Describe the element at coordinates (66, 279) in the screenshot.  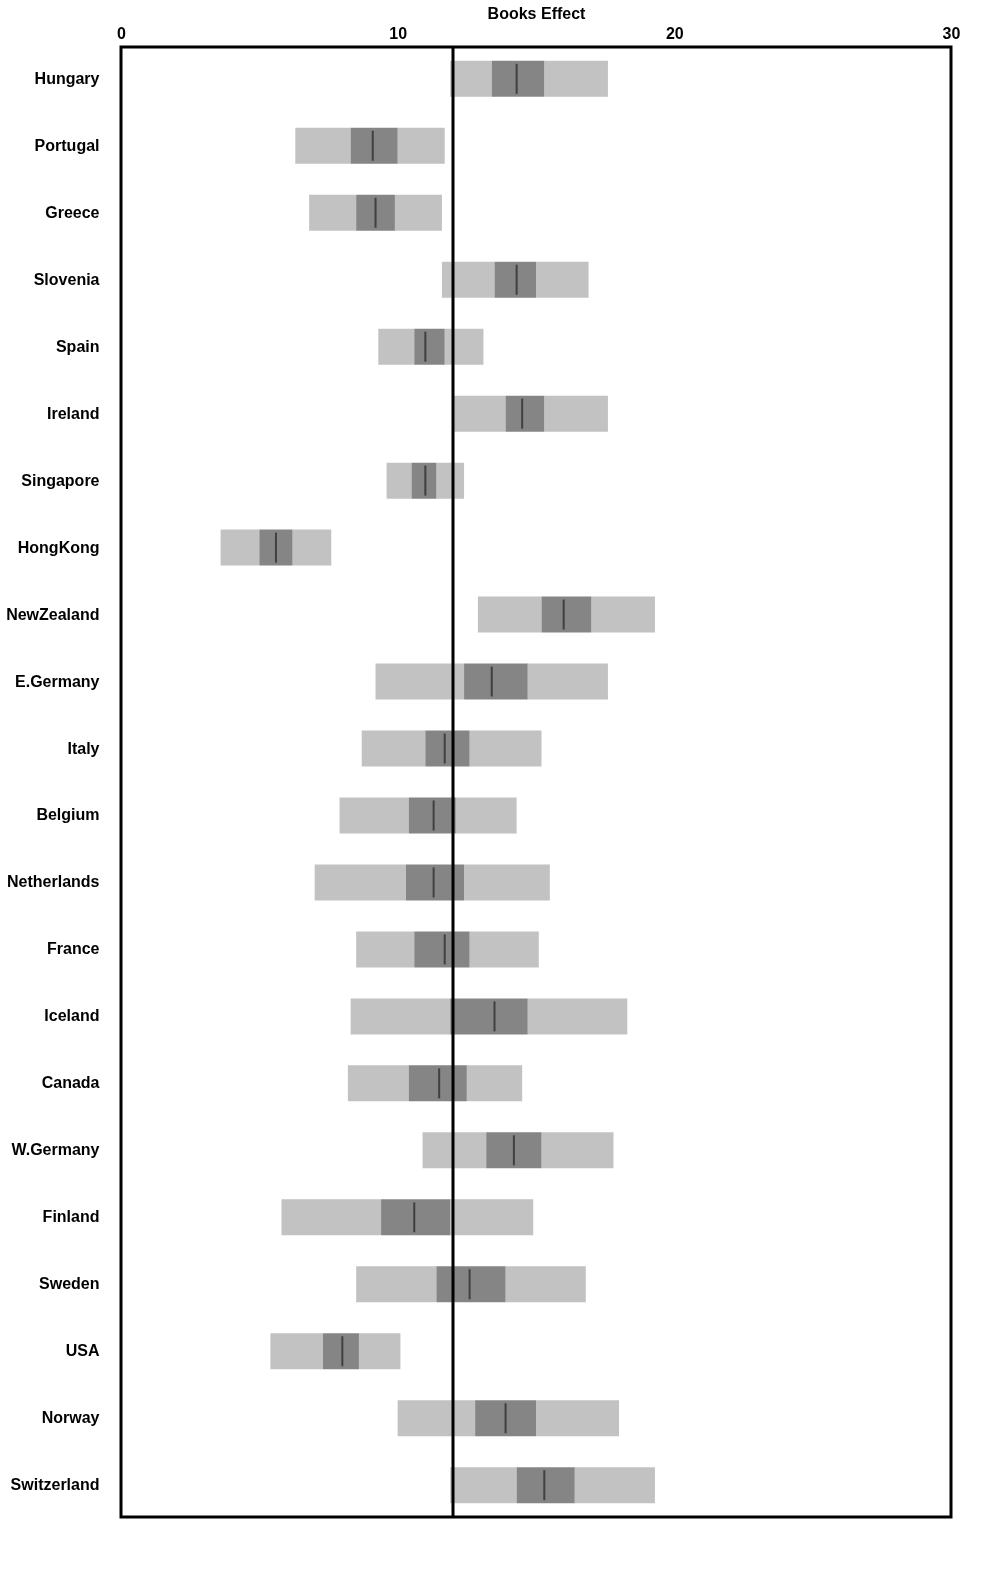
I see `y-tick-label: Slovenia` at that location.